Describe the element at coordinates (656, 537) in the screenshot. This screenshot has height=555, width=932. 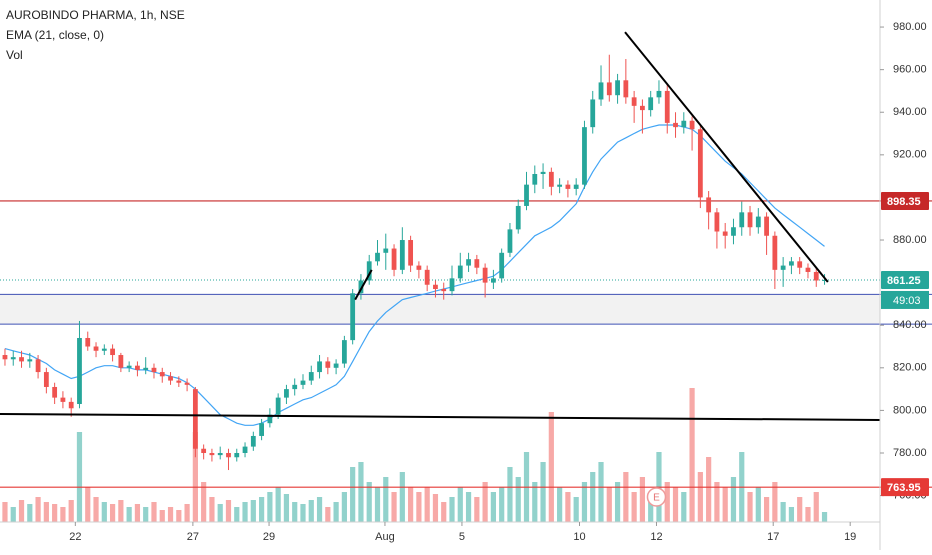
I see `x-tick-label: 12` at that location.